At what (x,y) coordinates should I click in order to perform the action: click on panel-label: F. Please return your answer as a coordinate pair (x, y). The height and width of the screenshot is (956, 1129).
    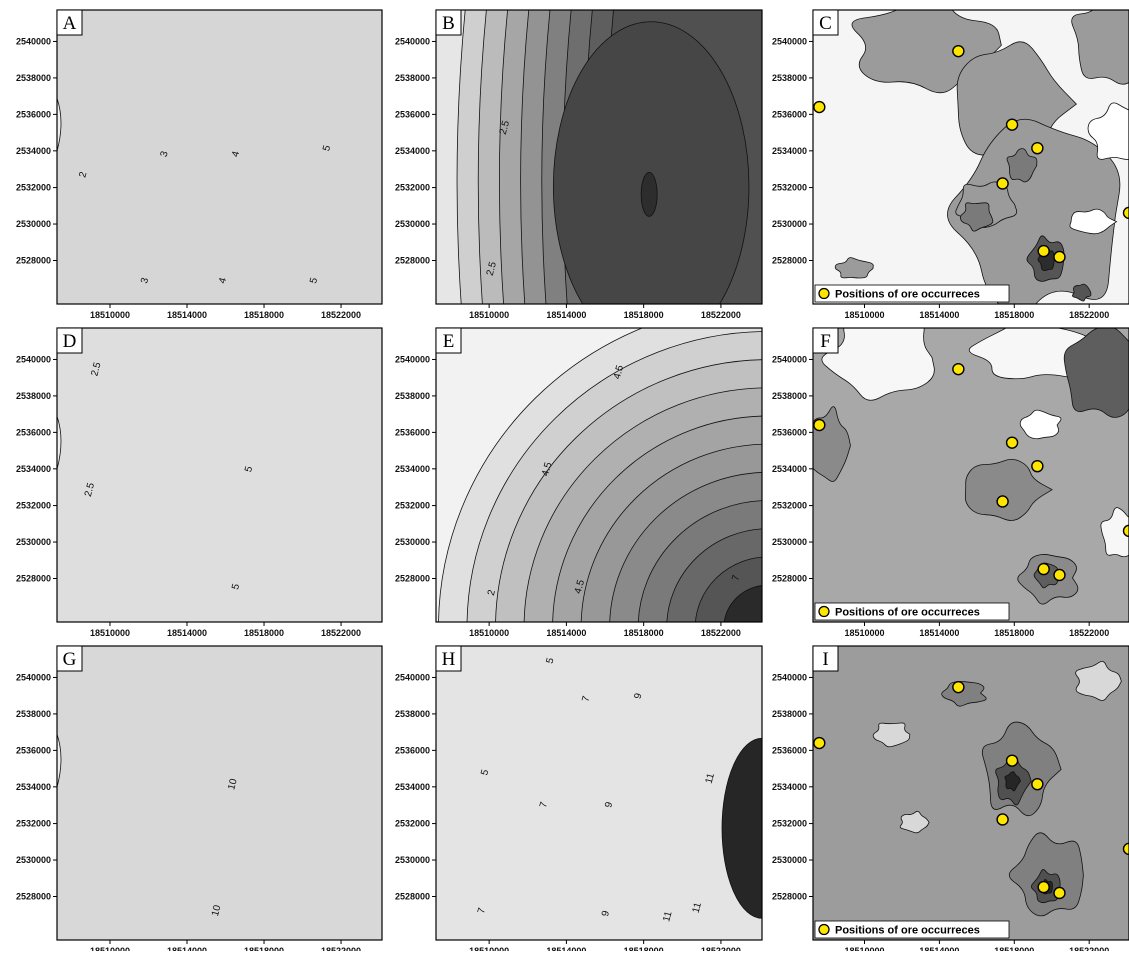
    Looking at the image, I should click on (825, 341).